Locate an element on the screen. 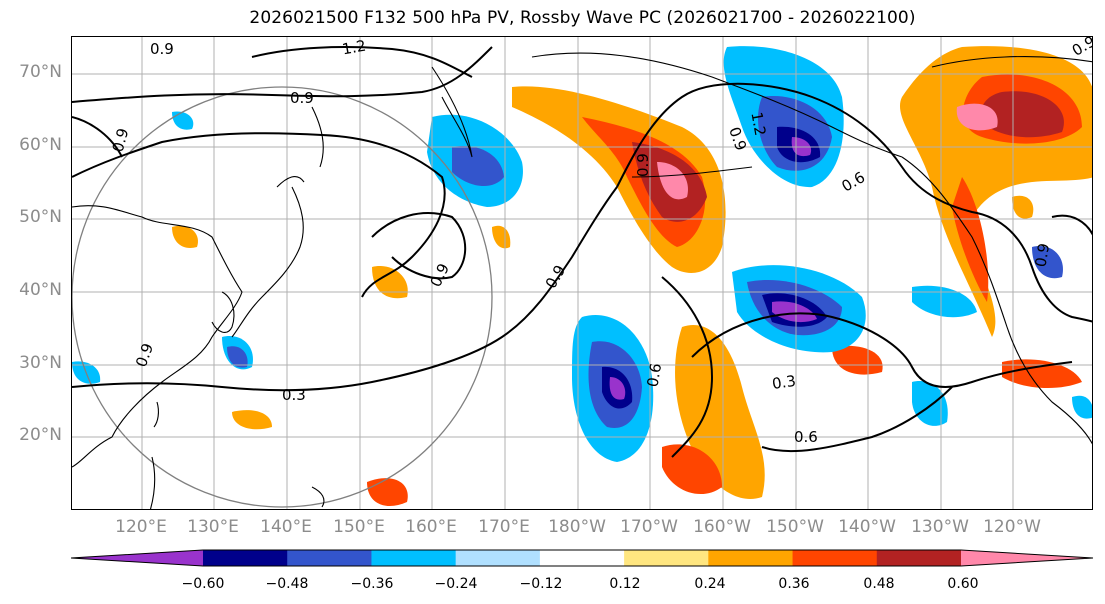  colorbar-extend-high is located at coordinates (1027, 558).